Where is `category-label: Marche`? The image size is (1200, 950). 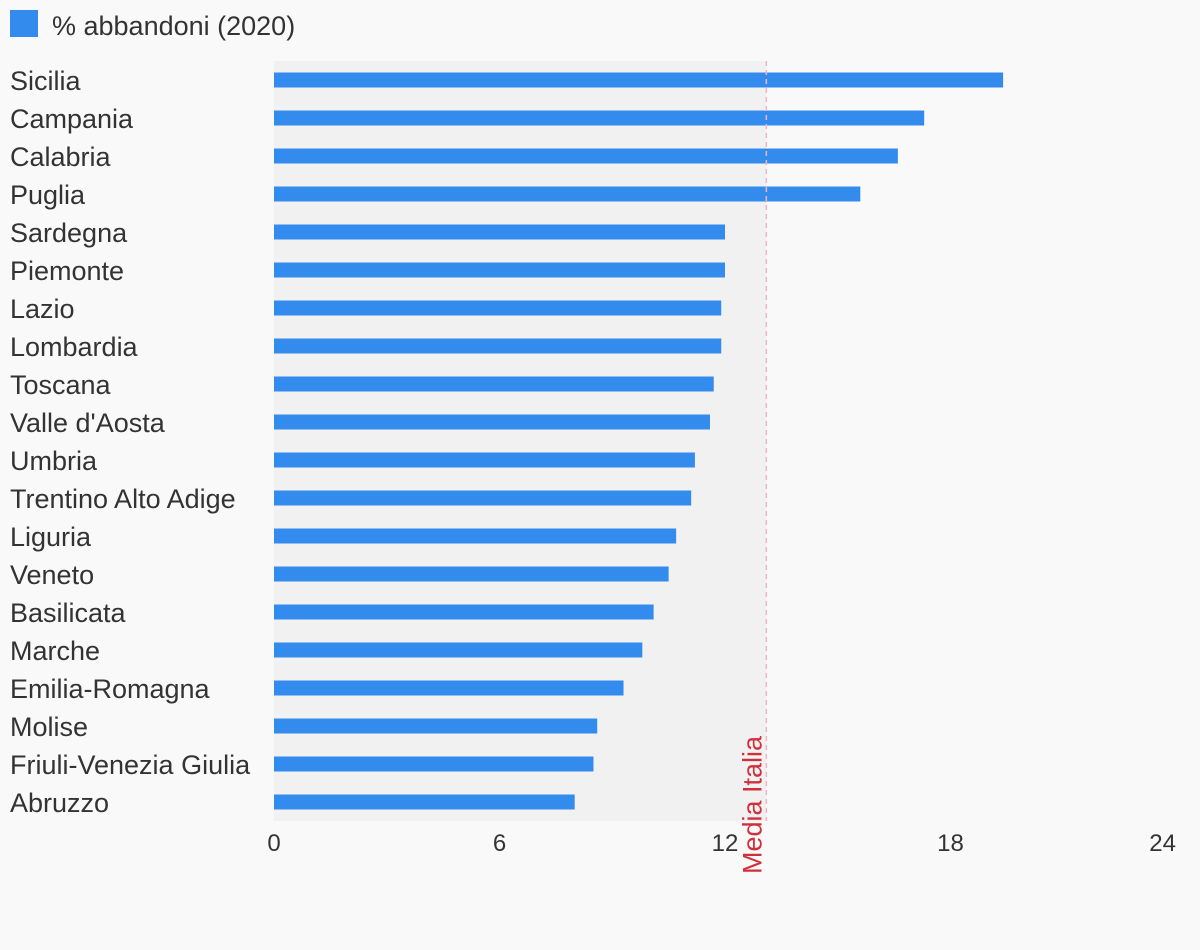
category-label: Marche is located at coordinates (55, 651).